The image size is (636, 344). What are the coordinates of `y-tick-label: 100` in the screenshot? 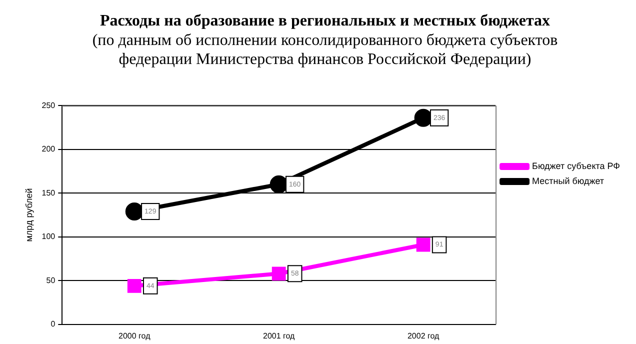 It's located at (49, 237).